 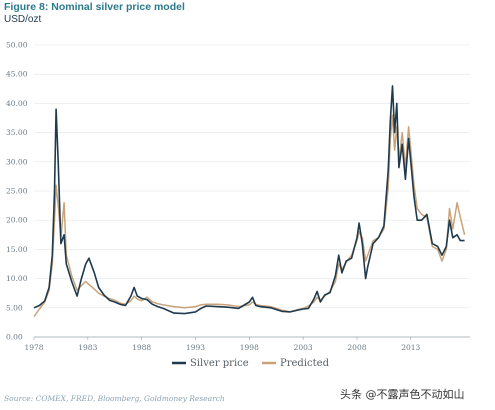 I want to click on watermark-text: 头条 @不露声色不动如山, so click(x=402, y=394).